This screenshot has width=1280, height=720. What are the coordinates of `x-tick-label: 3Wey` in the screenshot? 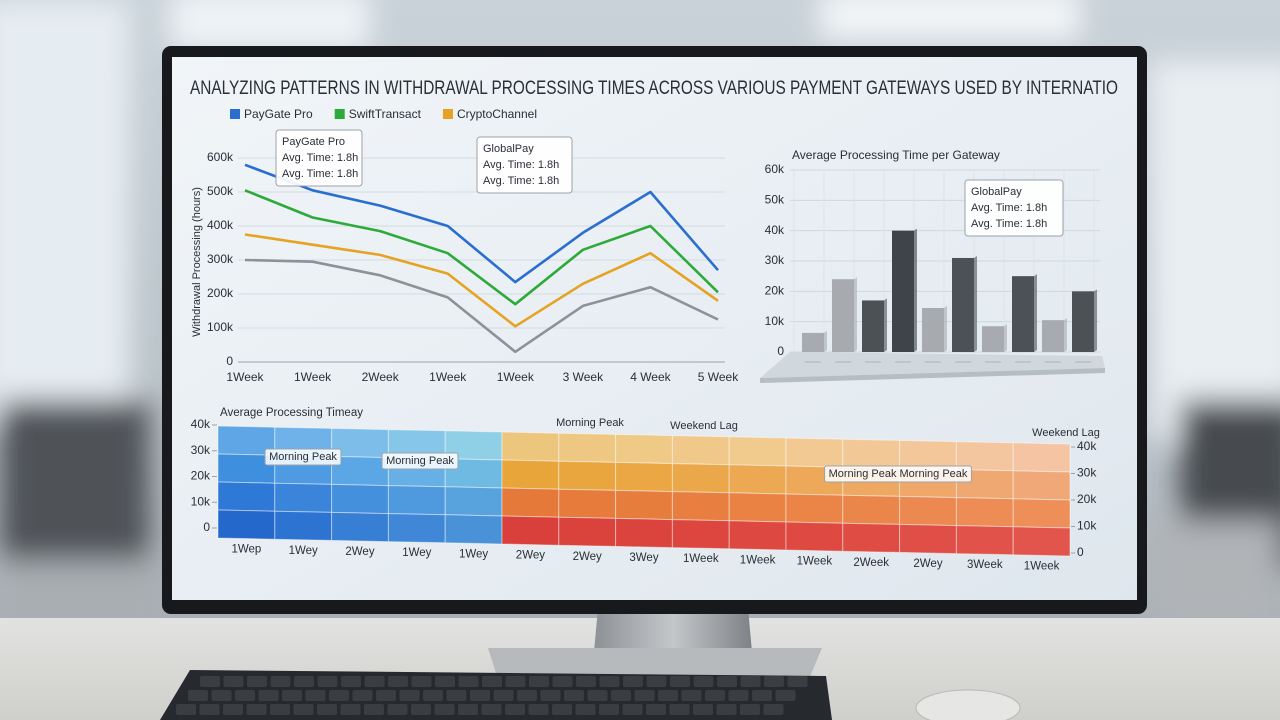 It's located at (643, 558).